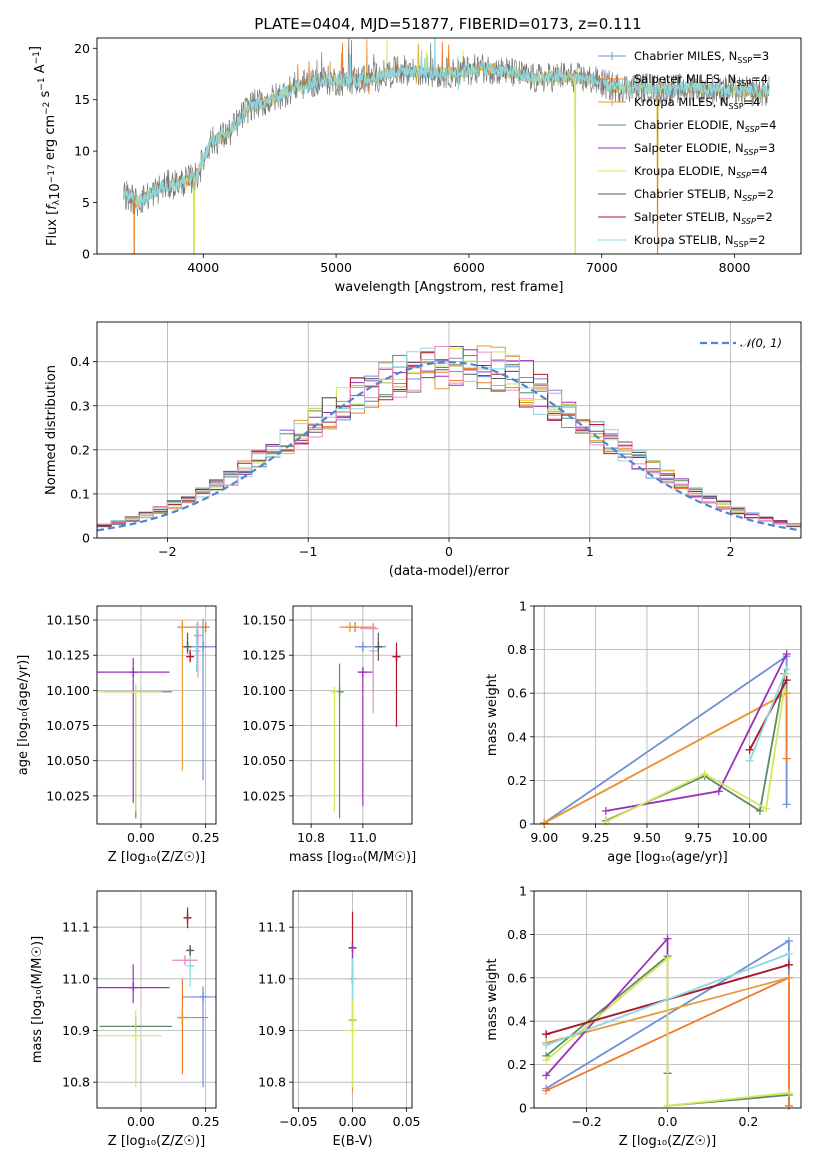 The height and width of the screenshot is (1170, 819). Describe the element at coordinates (264, 725) in the screenshot. I see `y-tick-label: 10.075` at that location.